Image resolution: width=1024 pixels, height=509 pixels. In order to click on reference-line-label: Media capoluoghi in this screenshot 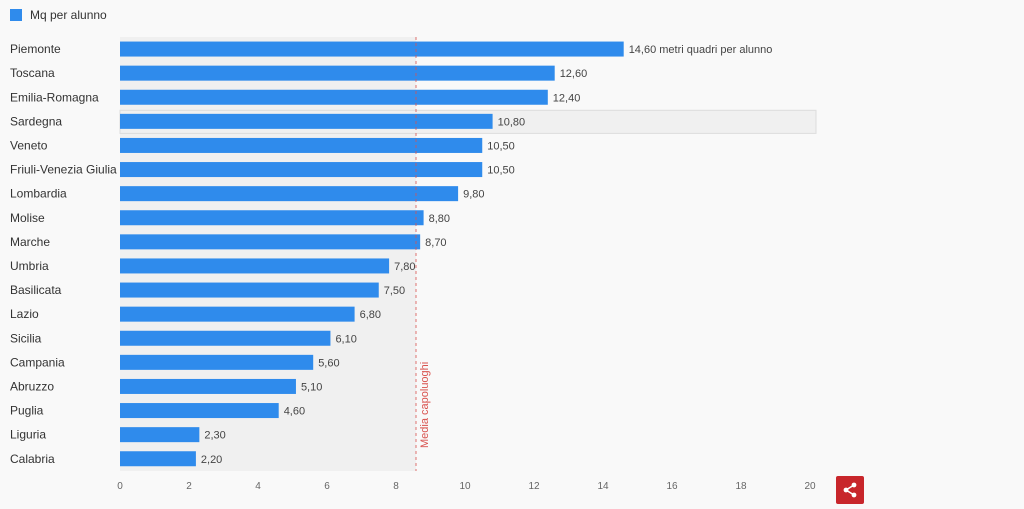, I will do `click(425, 405)`.